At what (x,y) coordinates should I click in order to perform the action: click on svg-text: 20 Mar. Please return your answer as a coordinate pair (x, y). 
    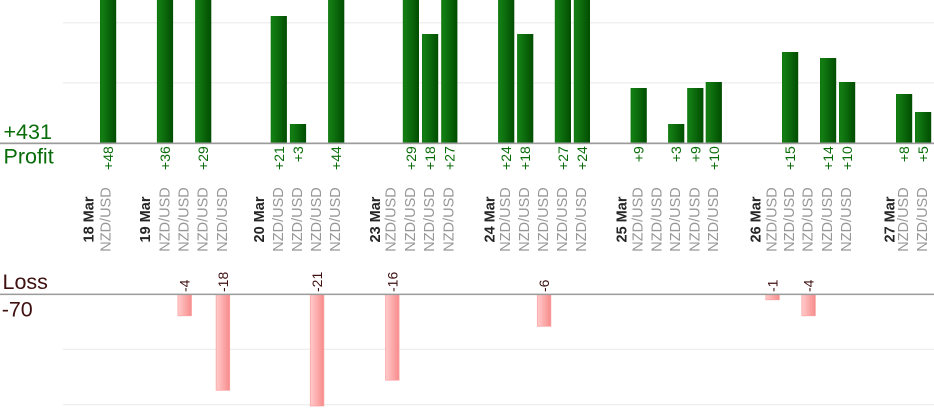
    Looking at the image, I should click on (260, 219).